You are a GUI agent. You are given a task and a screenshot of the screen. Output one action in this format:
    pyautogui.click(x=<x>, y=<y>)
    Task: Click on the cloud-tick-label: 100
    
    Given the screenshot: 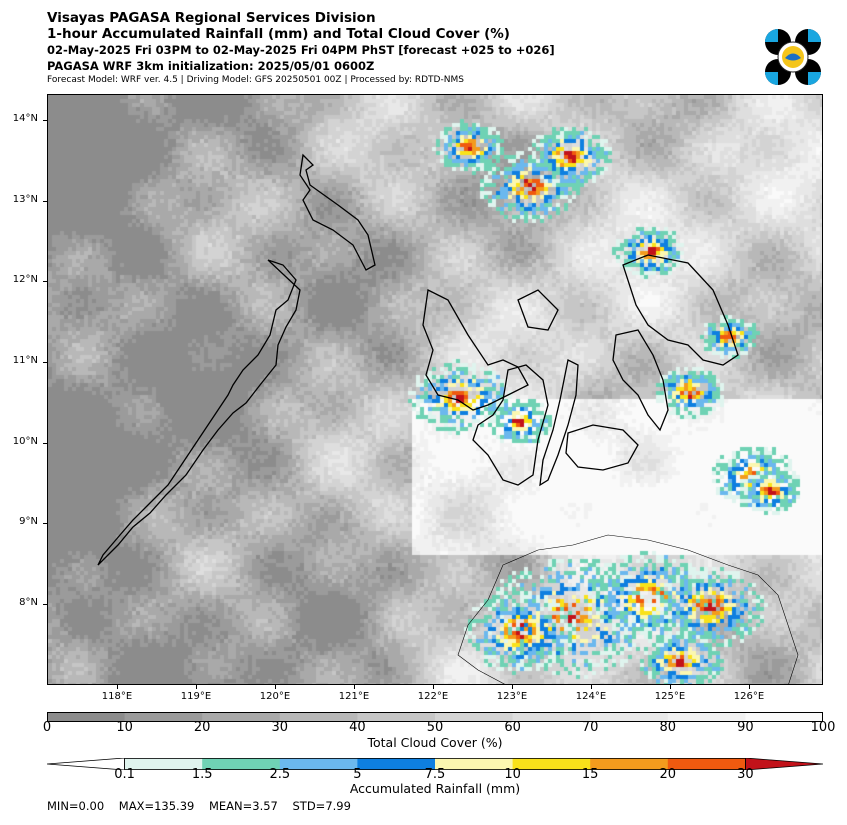 What is the action you would take?
    pyautogui.click(x=823, y=727)
    